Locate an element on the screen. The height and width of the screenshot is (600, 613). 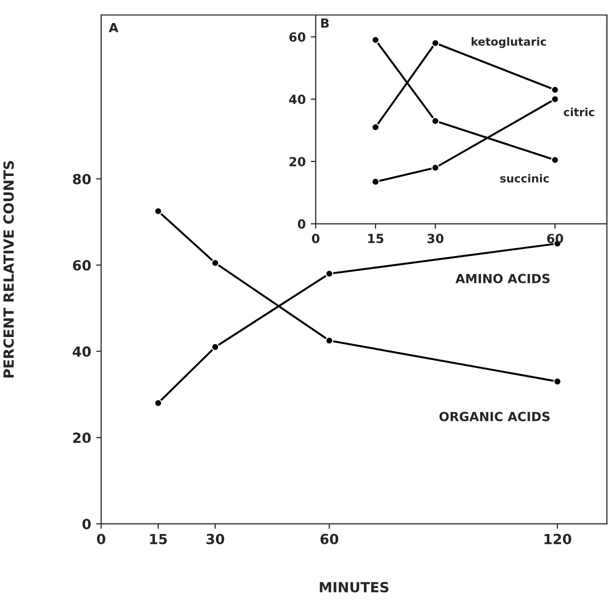
x-tick-label: 120 is located at coordinates (558, 539).